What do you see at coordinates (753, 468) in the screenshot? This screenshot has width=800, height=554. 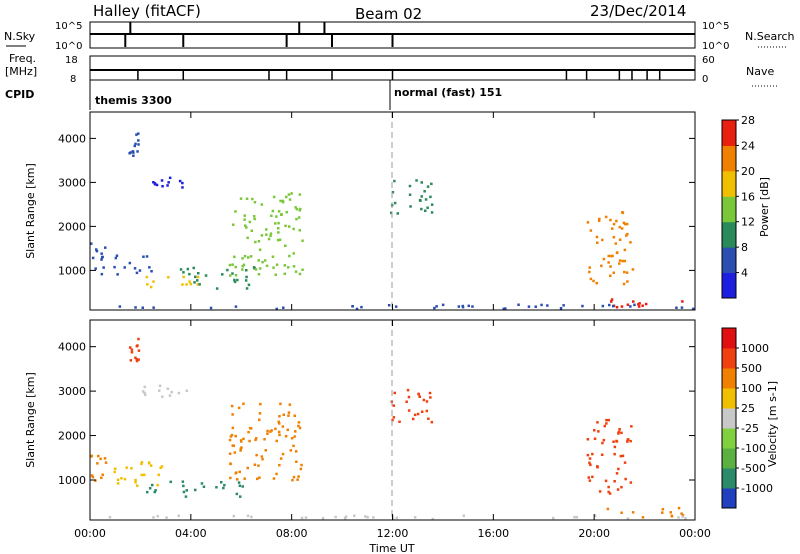 I see `velocity-colorbar-tick-label: -500` at bounding box center [753, 468].